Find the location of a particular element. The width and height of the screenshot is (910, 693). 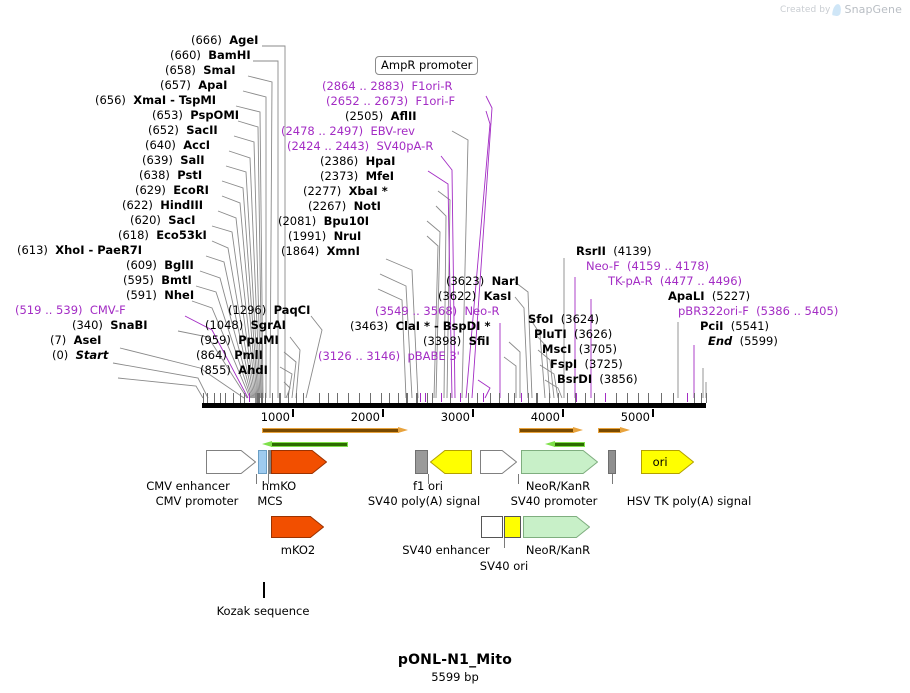

site-position: (639) is located at coordinates (157, 160).